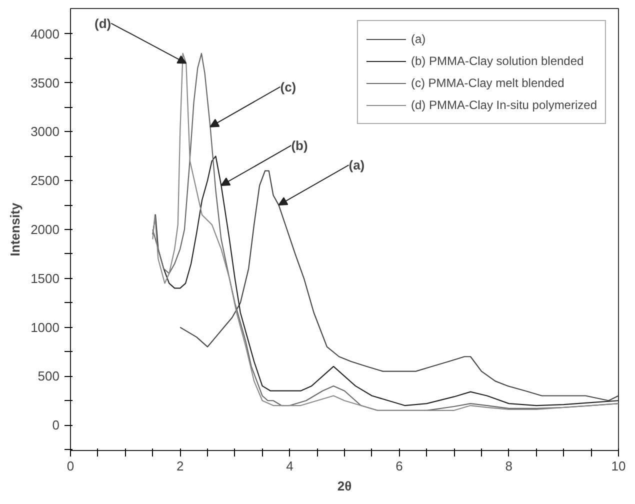  I want to click on x-tick-label: 8, so click(509, 466).